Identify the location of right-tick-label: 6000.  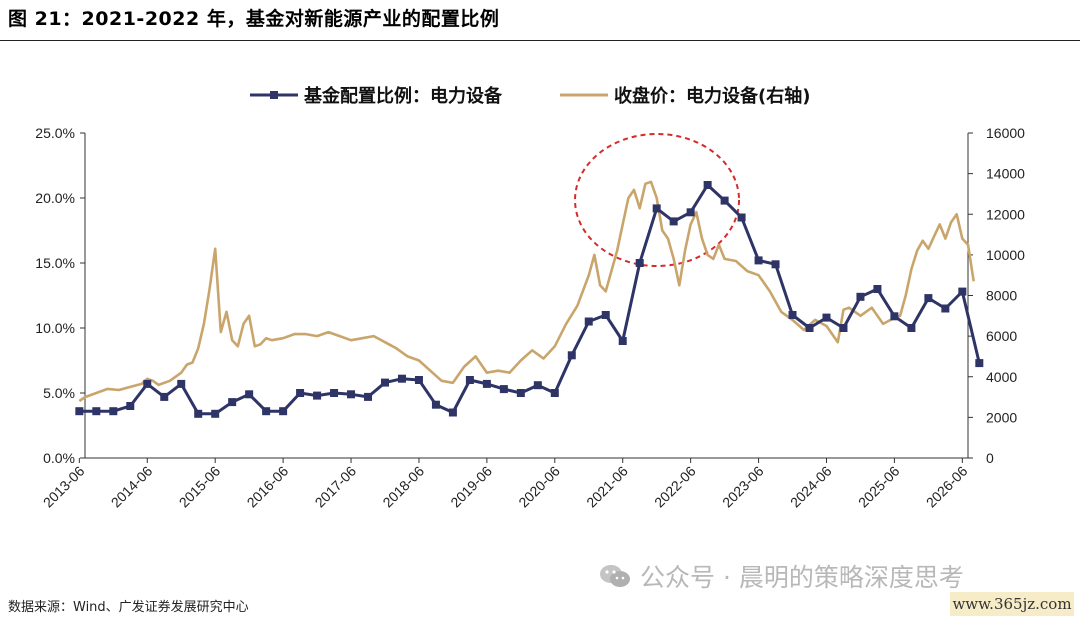
(1001, 336).